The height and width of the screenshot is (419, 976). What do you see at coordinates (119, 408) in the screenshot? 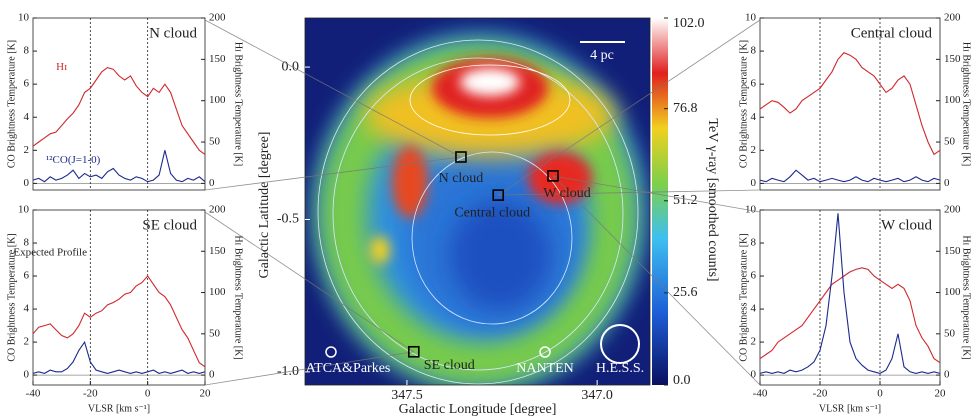
I see `x-axis-label: VLSR [km s⁻¹]` at bounding box center [119, 408].